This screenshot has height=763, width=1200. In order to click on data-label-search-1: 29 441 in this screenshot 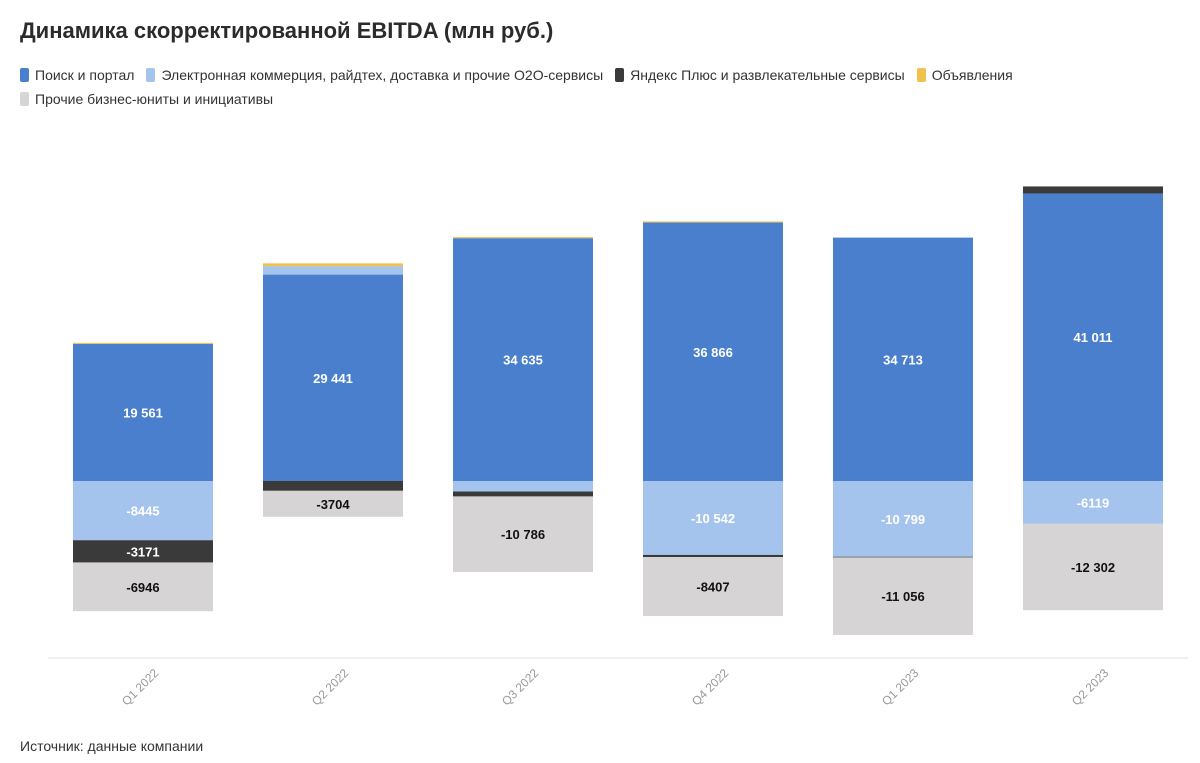, I will do `click(333, 378)`.